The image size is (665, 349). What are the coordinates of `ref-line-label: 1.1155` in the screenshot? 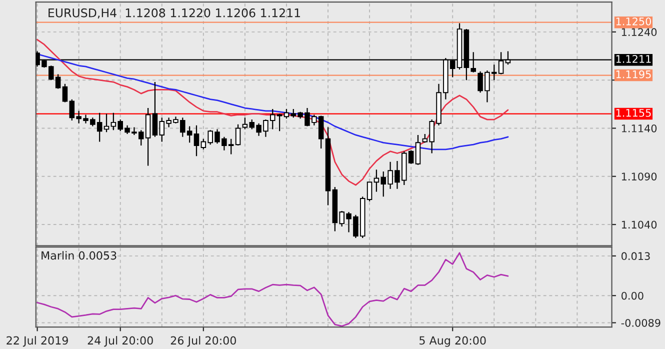 It's located at (633, 113).